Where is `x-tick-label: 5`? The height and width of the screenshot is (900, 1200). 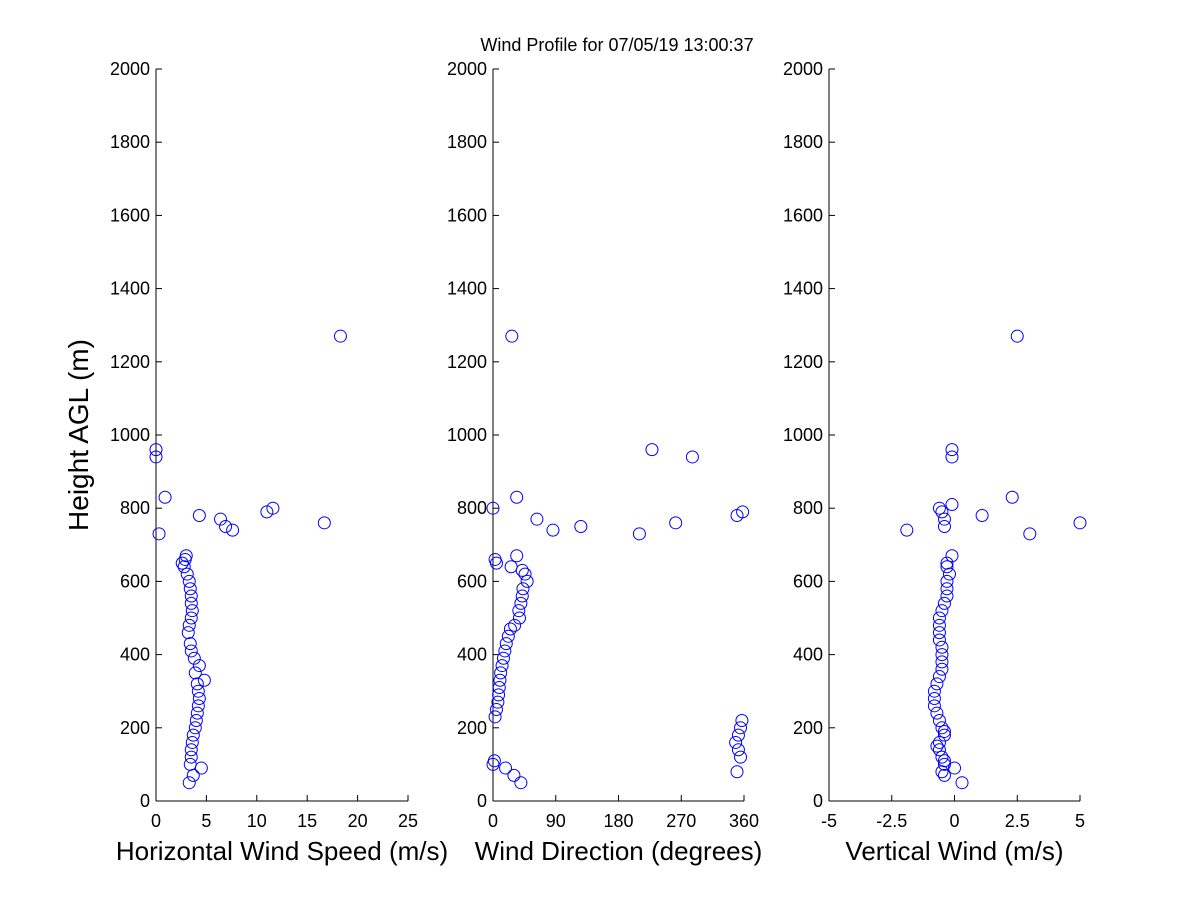
x-tick-label: 5 is located at coordinates (1080, 821).